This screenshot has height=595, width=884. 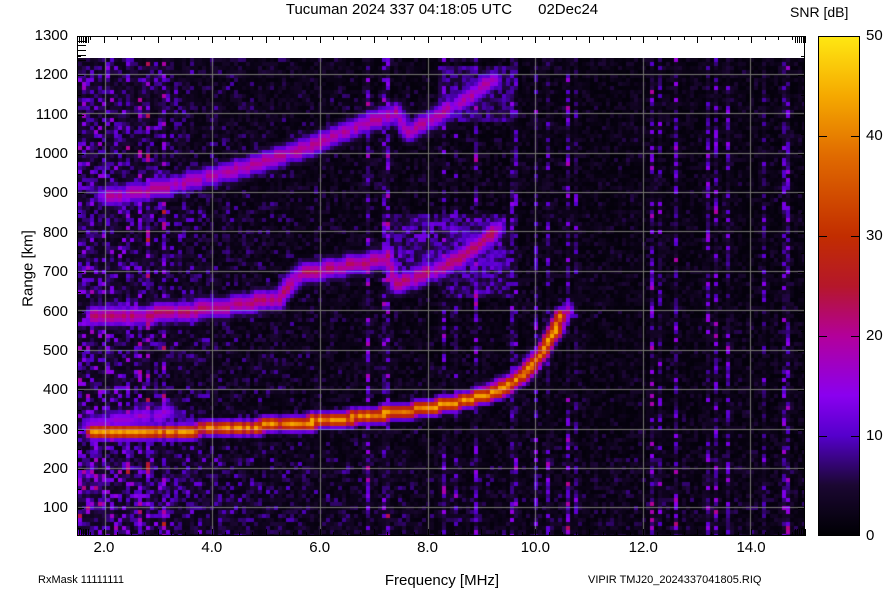 What do you see at coordinates (874, 335) in the screenshot?
I see `colorbar-tick-label: 20` at bounding box center [874, 335].